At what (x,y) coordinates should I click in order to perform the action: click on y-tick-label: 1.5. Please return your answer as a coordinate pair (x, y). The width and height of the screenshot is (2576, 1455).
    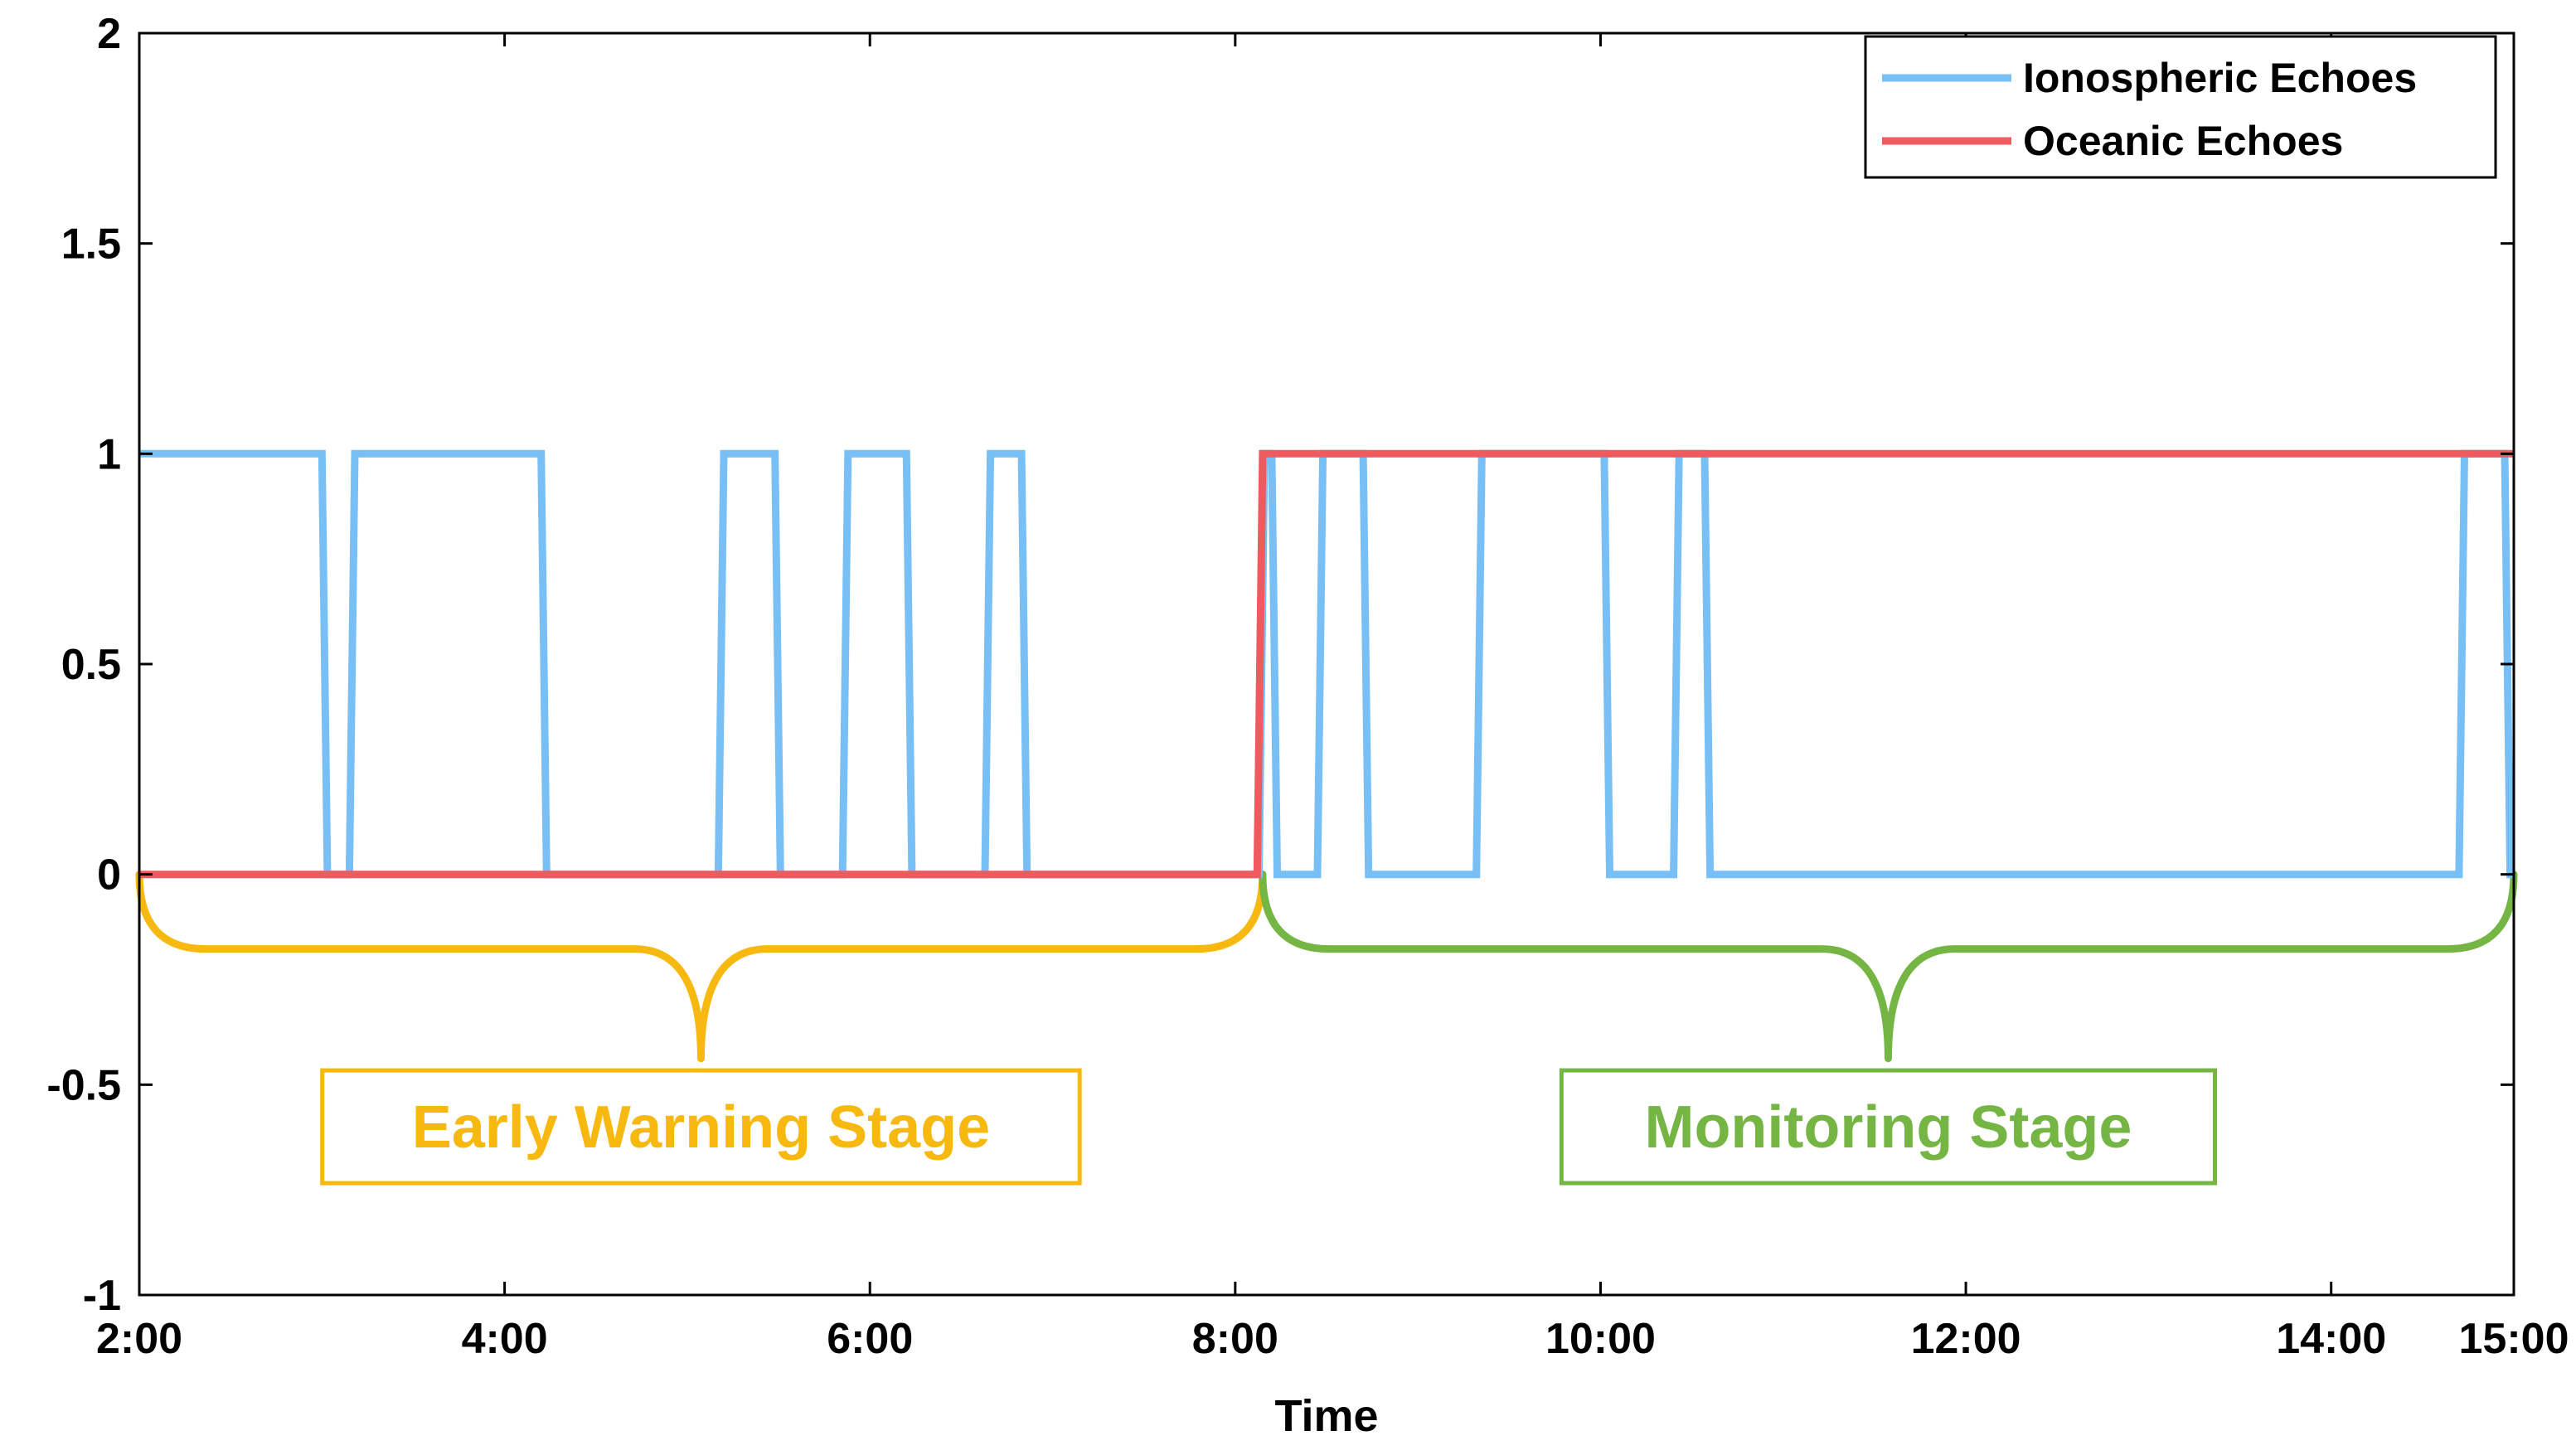
    Looking at the image, I should click on (91, 245).